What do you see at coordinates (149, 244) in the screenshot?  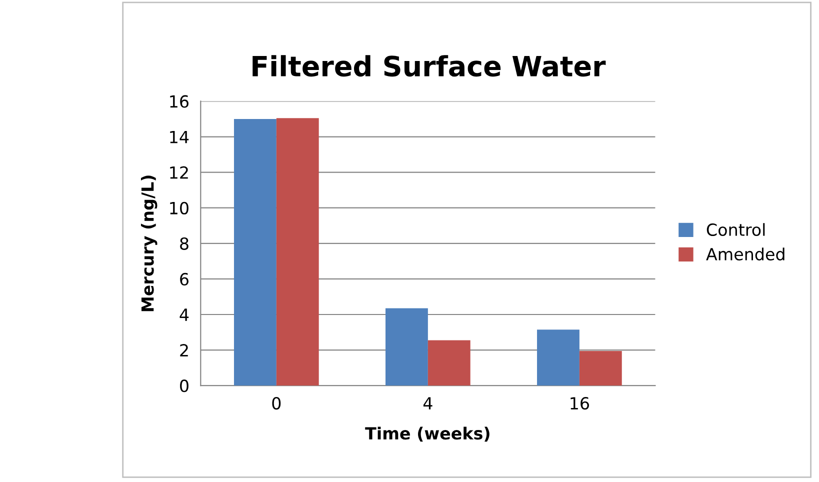 I see `y-axis-title: Mercury (ng/L)` at bounding box center [149, 244].